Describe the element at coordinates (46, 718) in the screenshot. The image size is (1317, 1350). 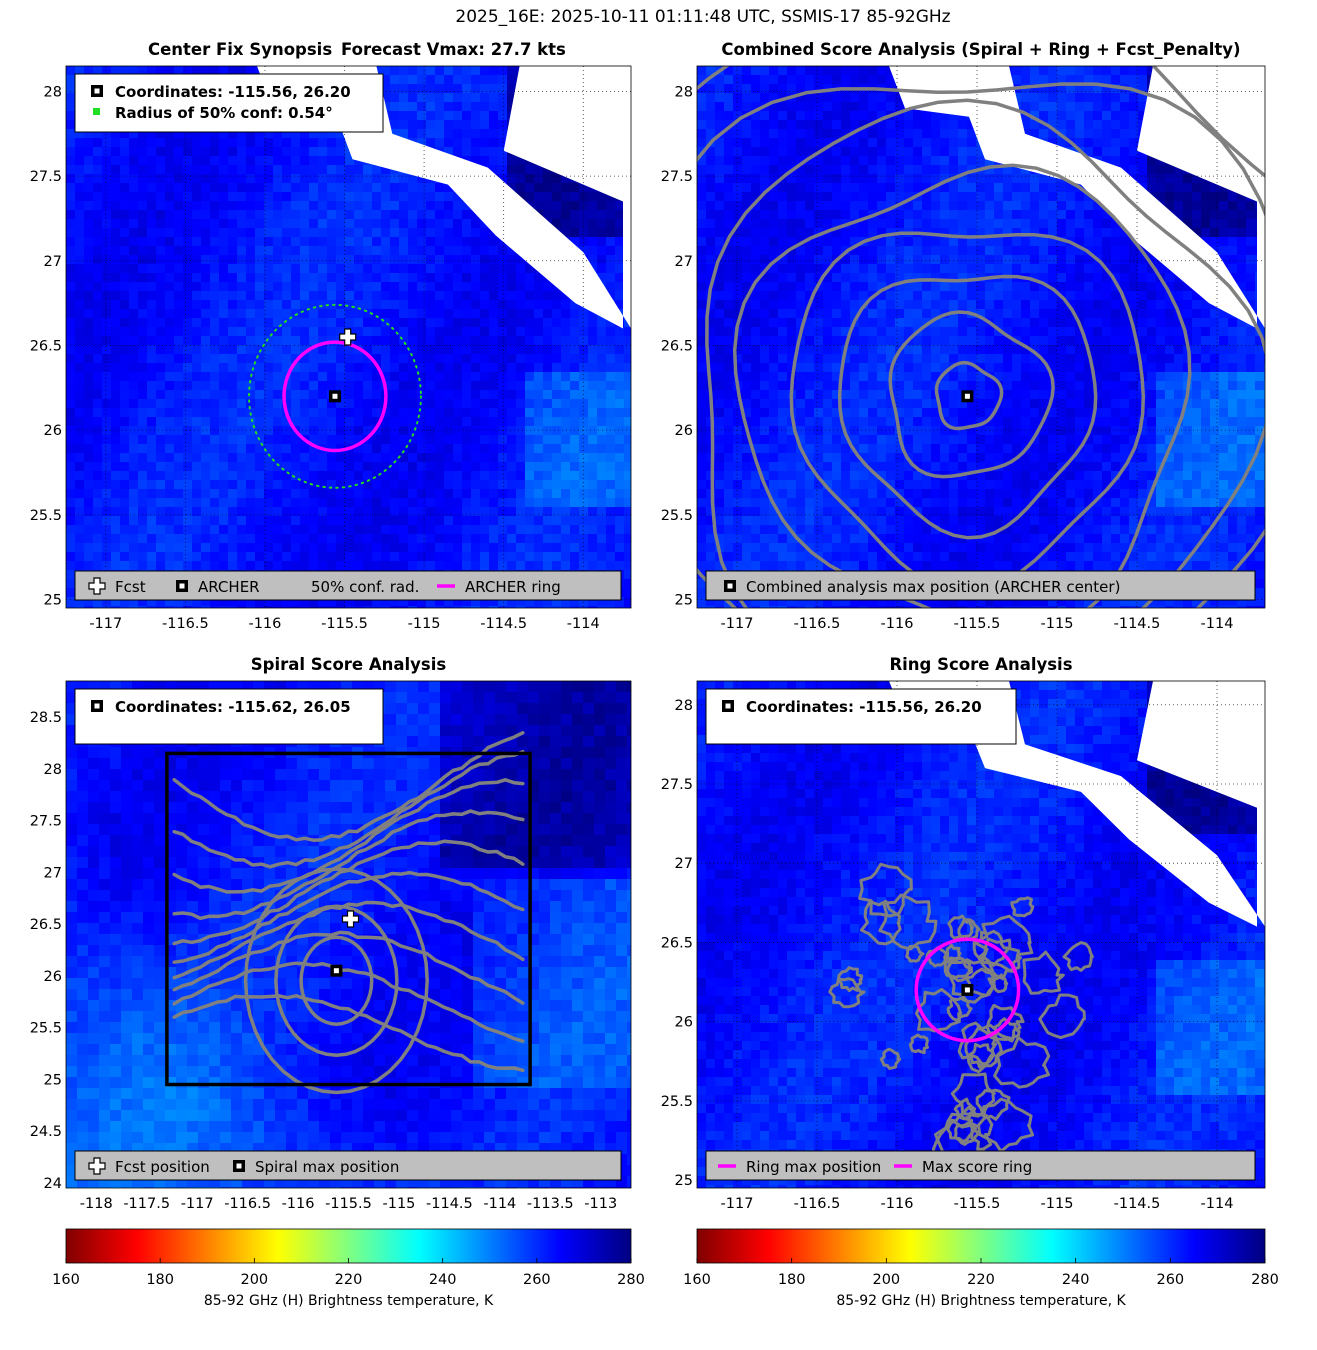
I see `y-tick-label: 28.5` at that location.